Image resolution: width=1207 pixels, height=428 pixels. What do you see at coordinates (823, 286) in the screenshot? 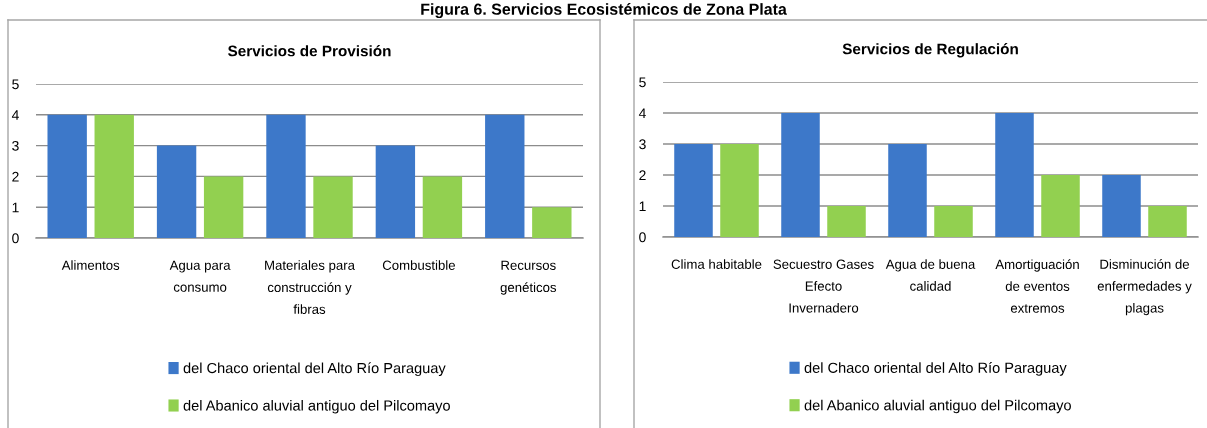
I see `x-tick-label: Secuestro Gases Efecto Invernadero` at bounding box center [823, 286].